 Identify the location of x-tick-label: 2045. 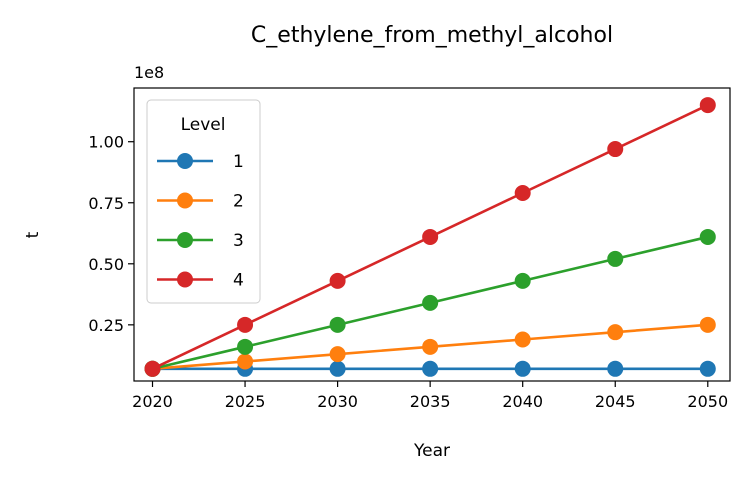
(615, 401).